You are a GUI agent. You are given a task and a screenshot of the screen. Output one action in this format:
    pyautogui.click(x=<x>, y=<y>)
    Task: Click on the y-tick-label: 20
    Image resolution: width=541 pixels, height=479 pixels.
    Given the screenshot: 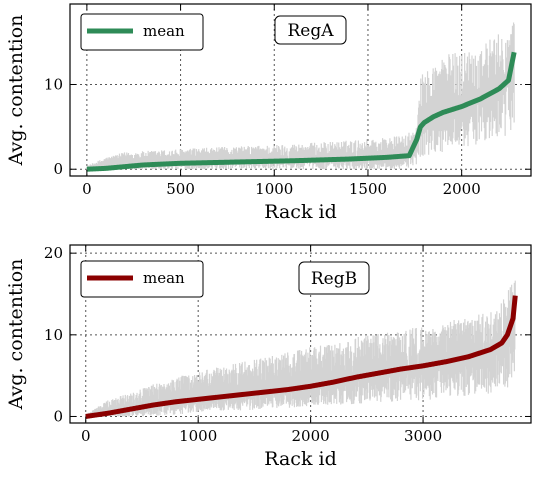 What is the action you would take?
    pyautogui.click(x=53, y=253)
    